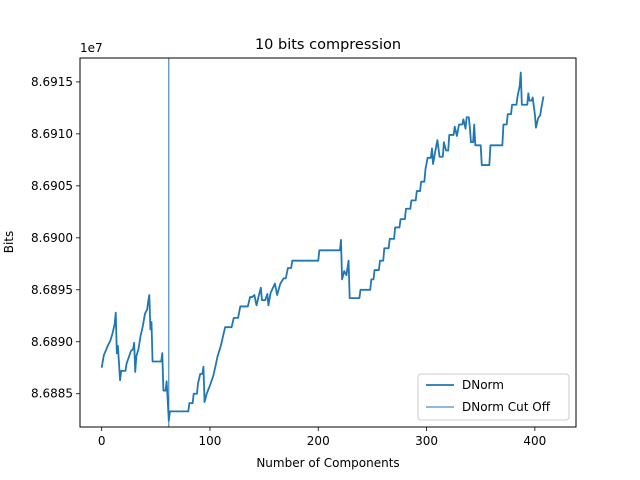  I want to click on legend: DNorm DNorm Cut Off, so click(493, 397).